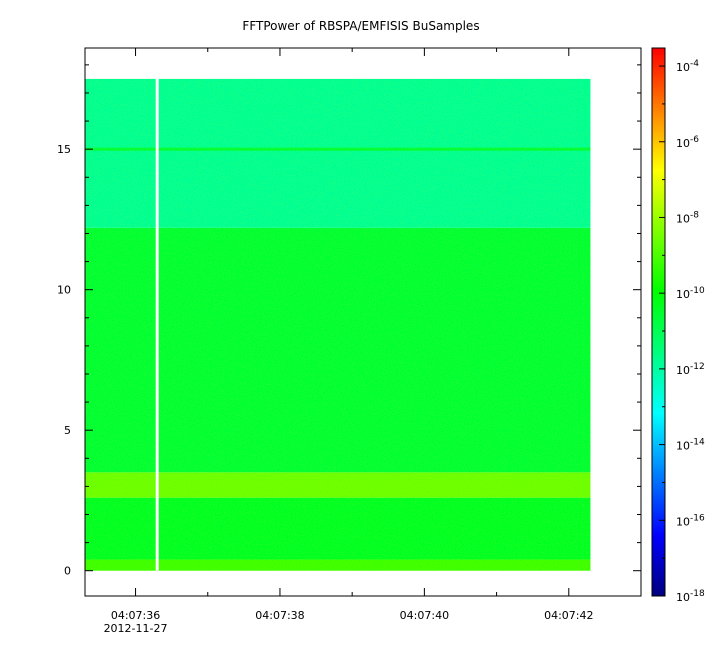 This screenshot has width=724, height=656. I want to click on colorbar-tick-label: 10⁻⁴, so click(687, 66).